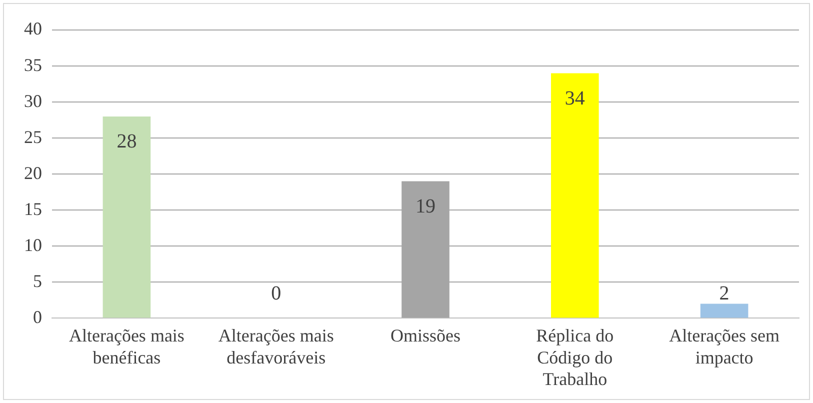 The height and width of the screenshot is (403, 813). Describe the element at coordinates (33, 172) in the screenshot. I see `y-tick-label: 20` at that location.